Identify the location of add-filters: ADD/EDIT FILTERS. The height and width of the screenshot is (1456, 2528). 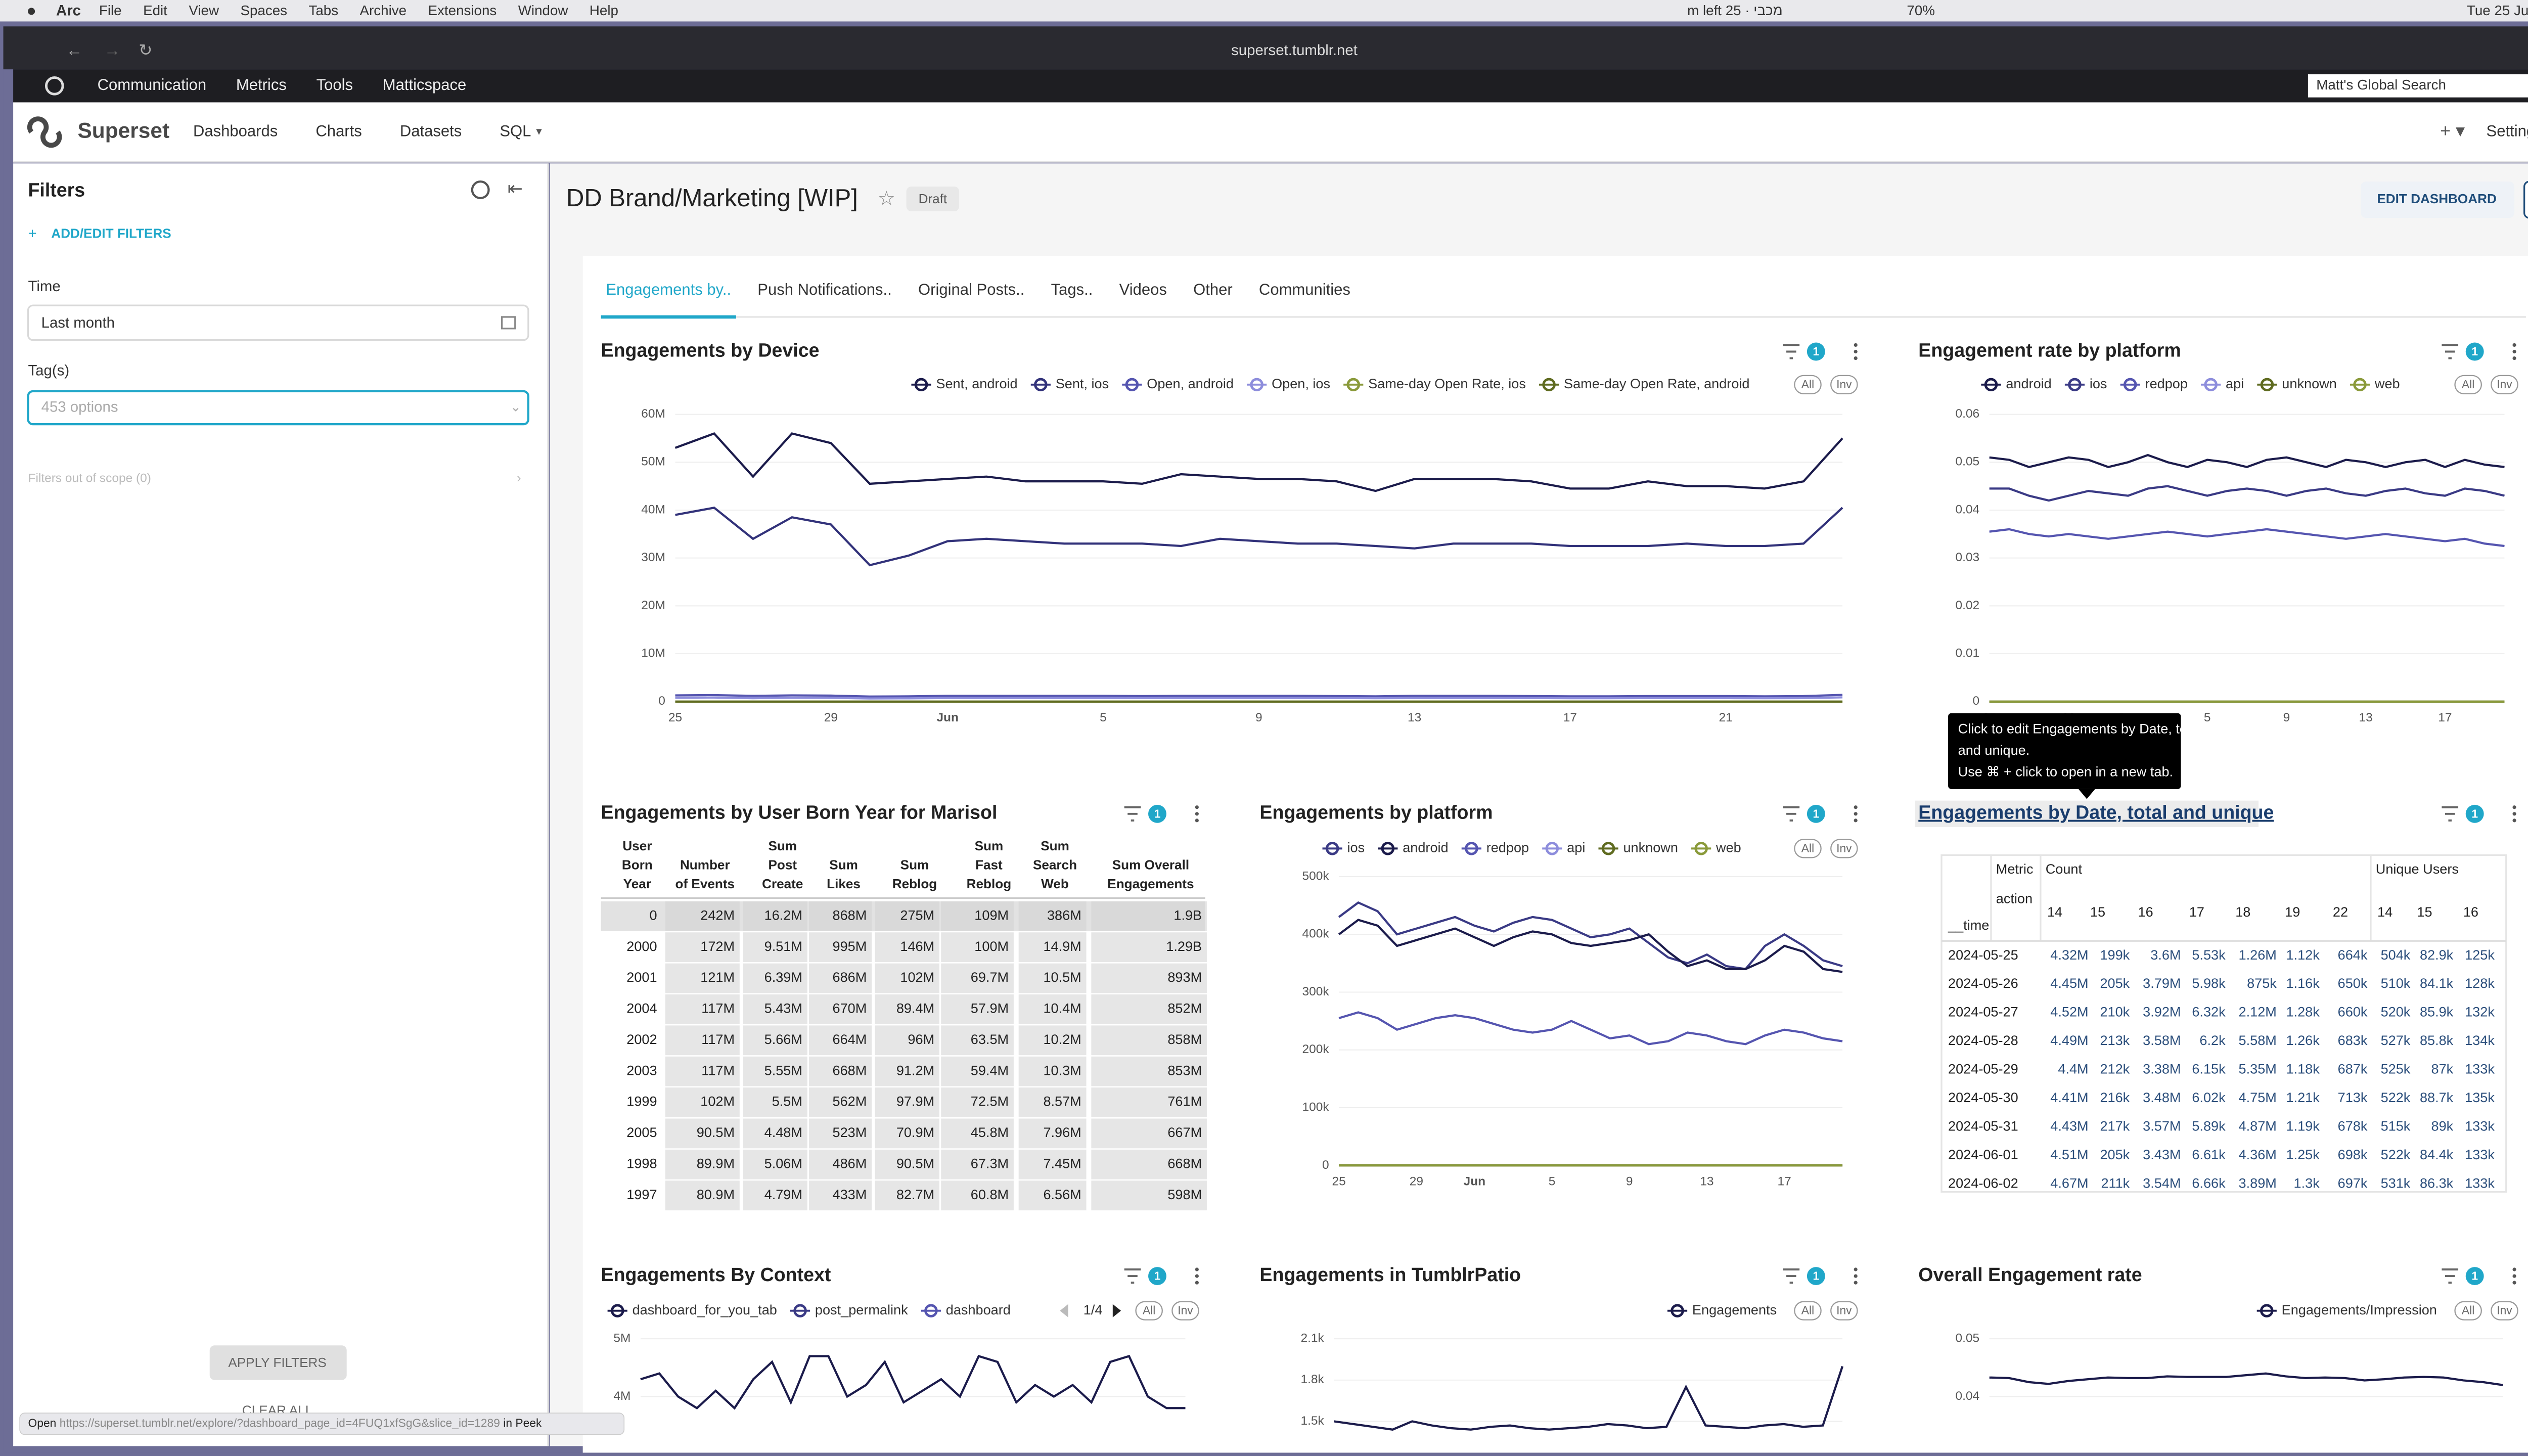
(111, 233).